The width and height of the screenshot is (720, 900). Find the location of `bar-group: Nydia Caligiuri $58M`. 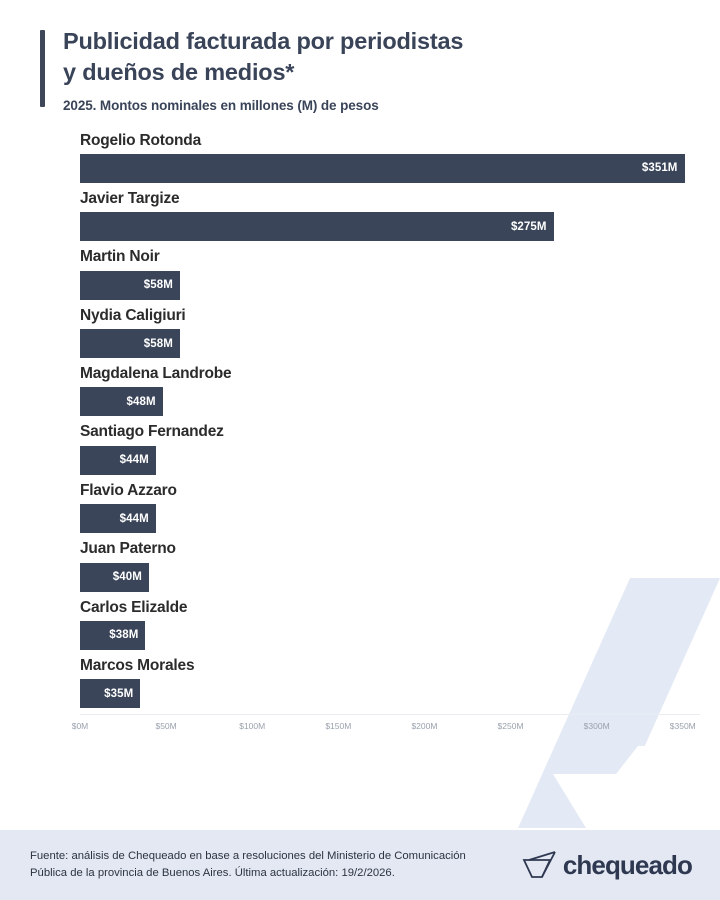

bar-group: Nydia Caligiuri $58M is located at coordinates (390, 332).